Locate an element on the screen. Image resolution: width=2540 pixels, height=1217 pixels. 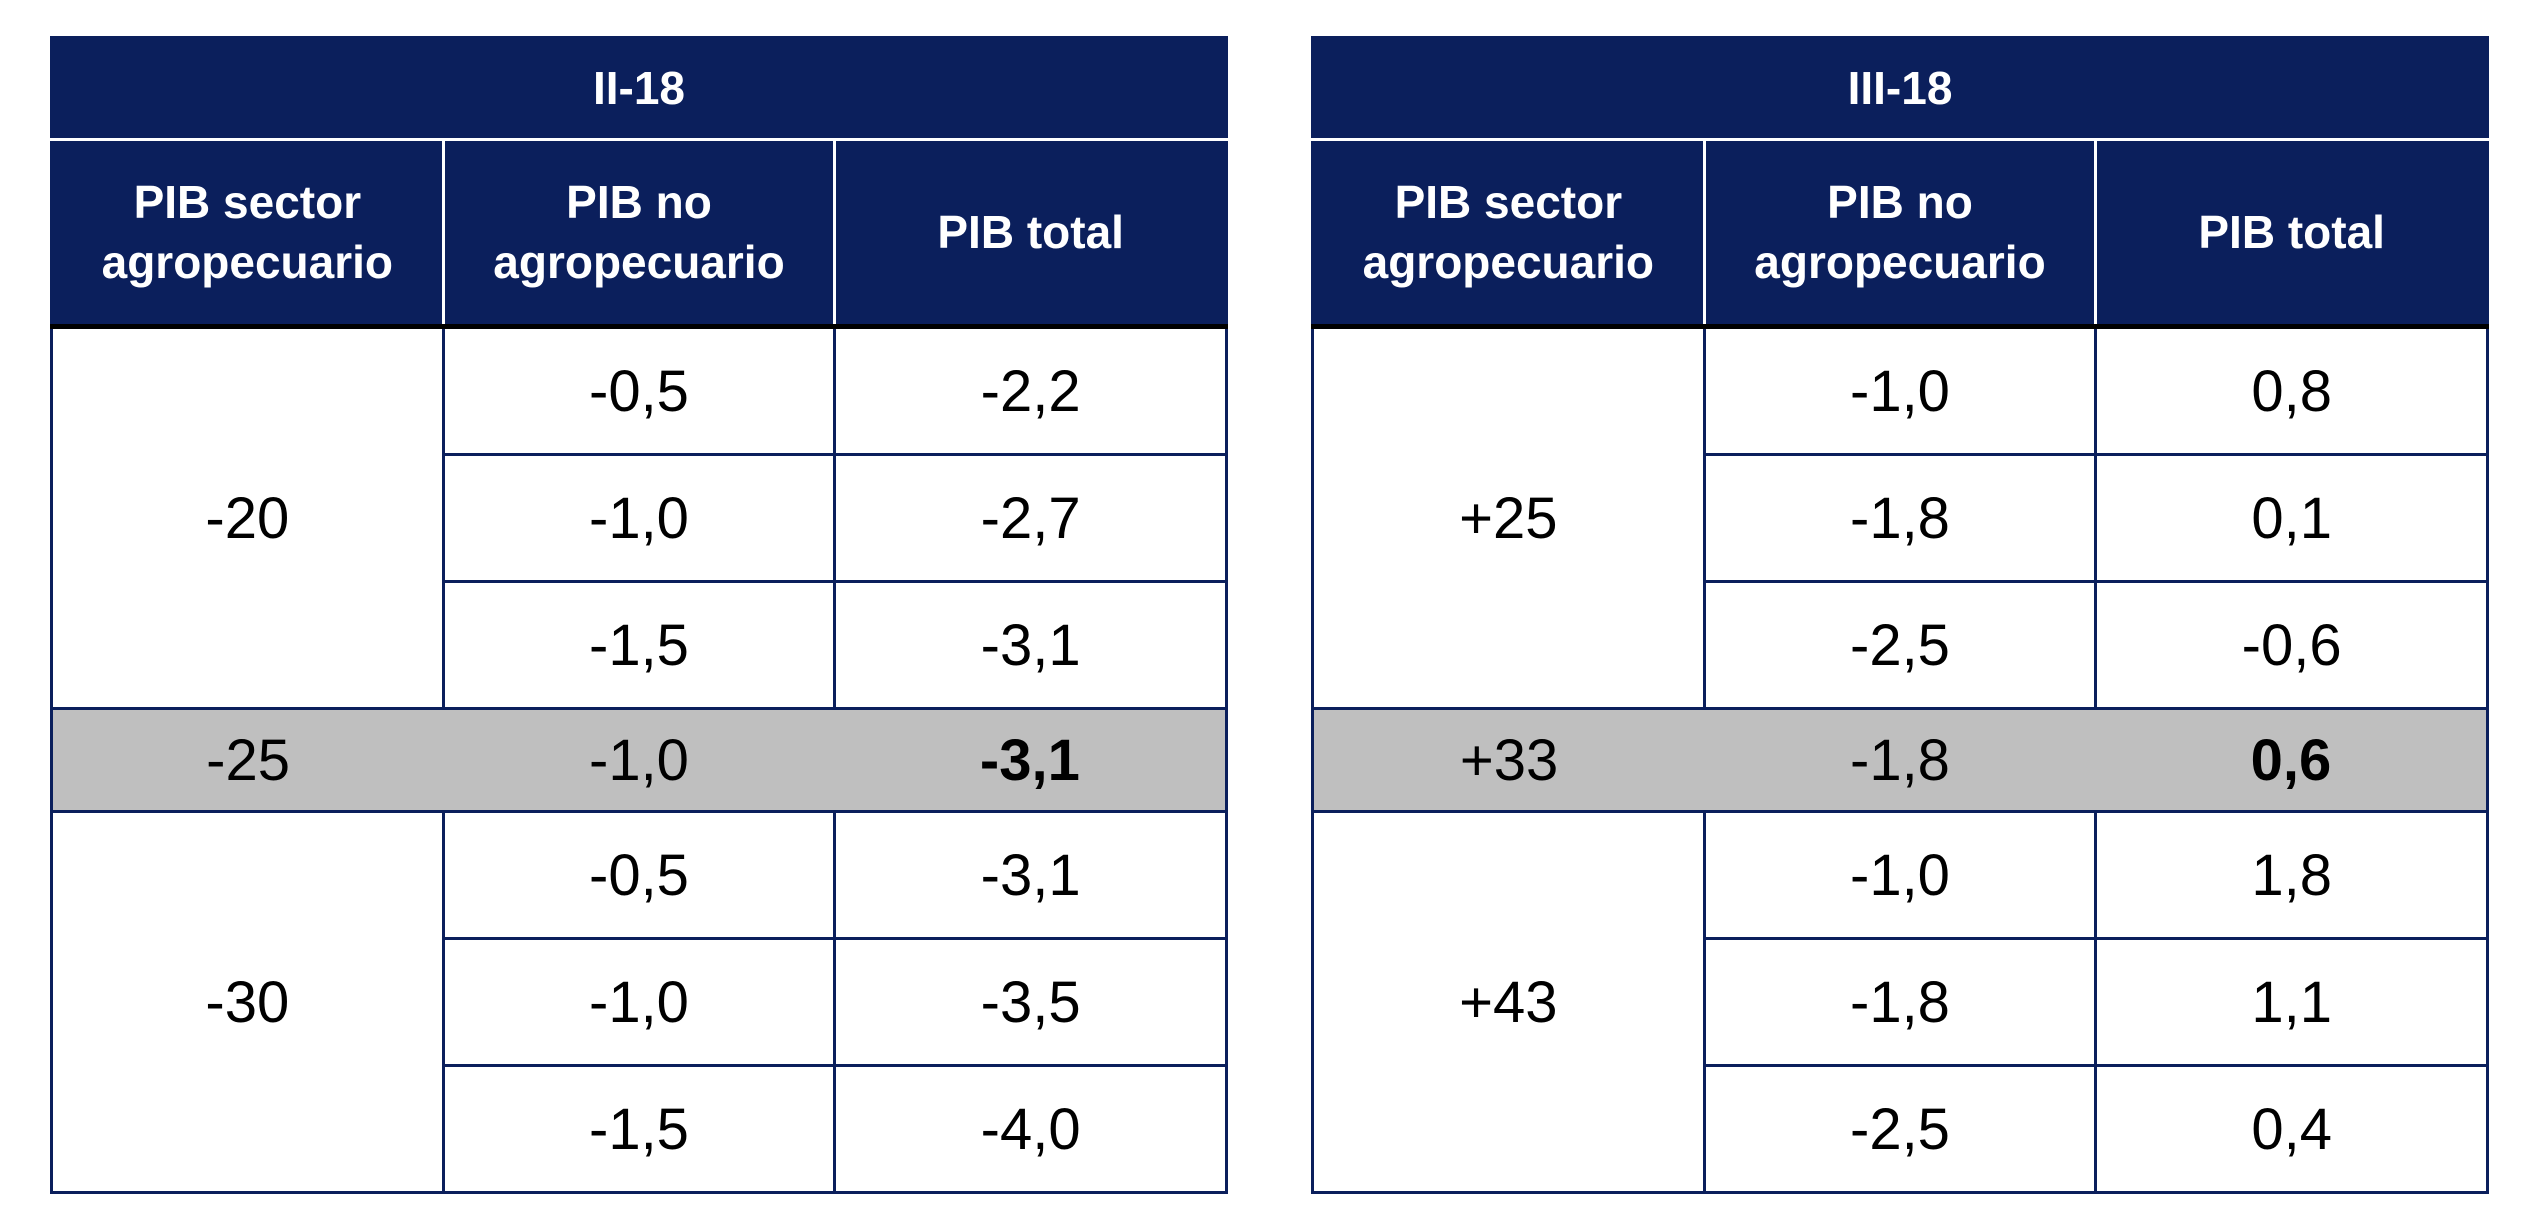
total-cell: -0,6 is located at coordinates (2291, 645).